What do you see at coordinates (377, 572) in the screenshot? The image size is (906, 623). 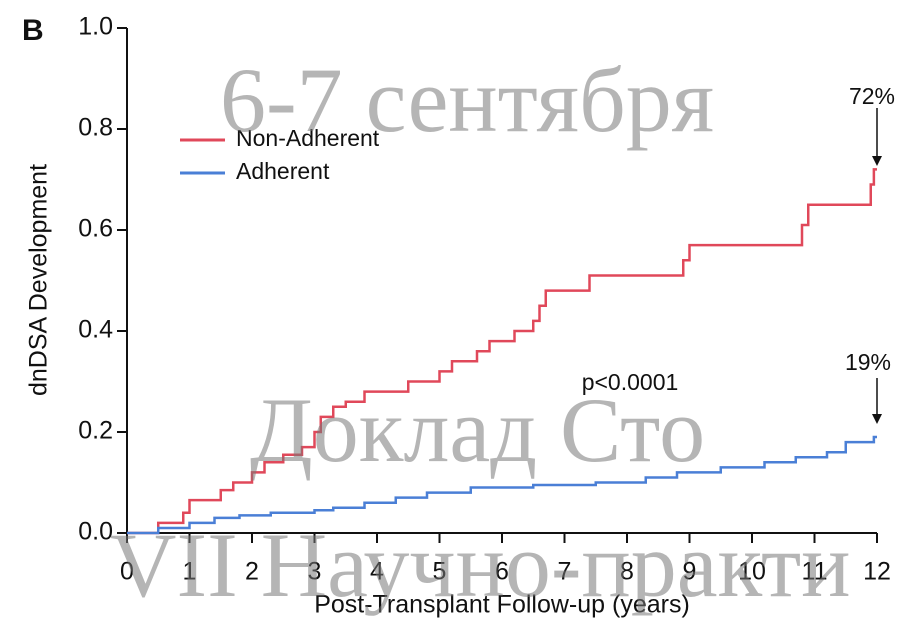 I see `x-tick-label: 4` at bounding box center [377, 572].